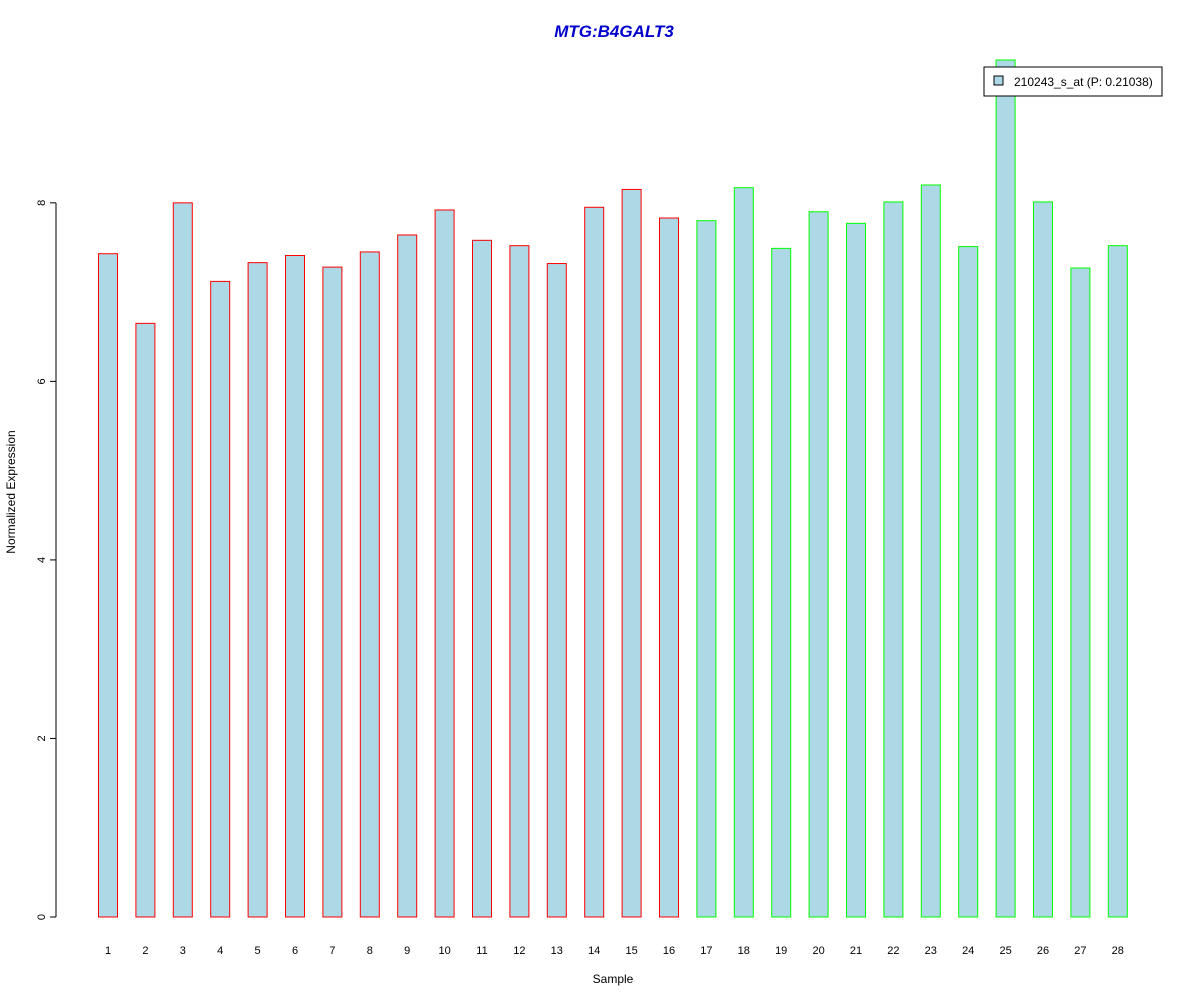 Image resolution: width=1200 pixels, height=1000 pixels. I want to click on x-tick-label: 22, so click(893, 951).